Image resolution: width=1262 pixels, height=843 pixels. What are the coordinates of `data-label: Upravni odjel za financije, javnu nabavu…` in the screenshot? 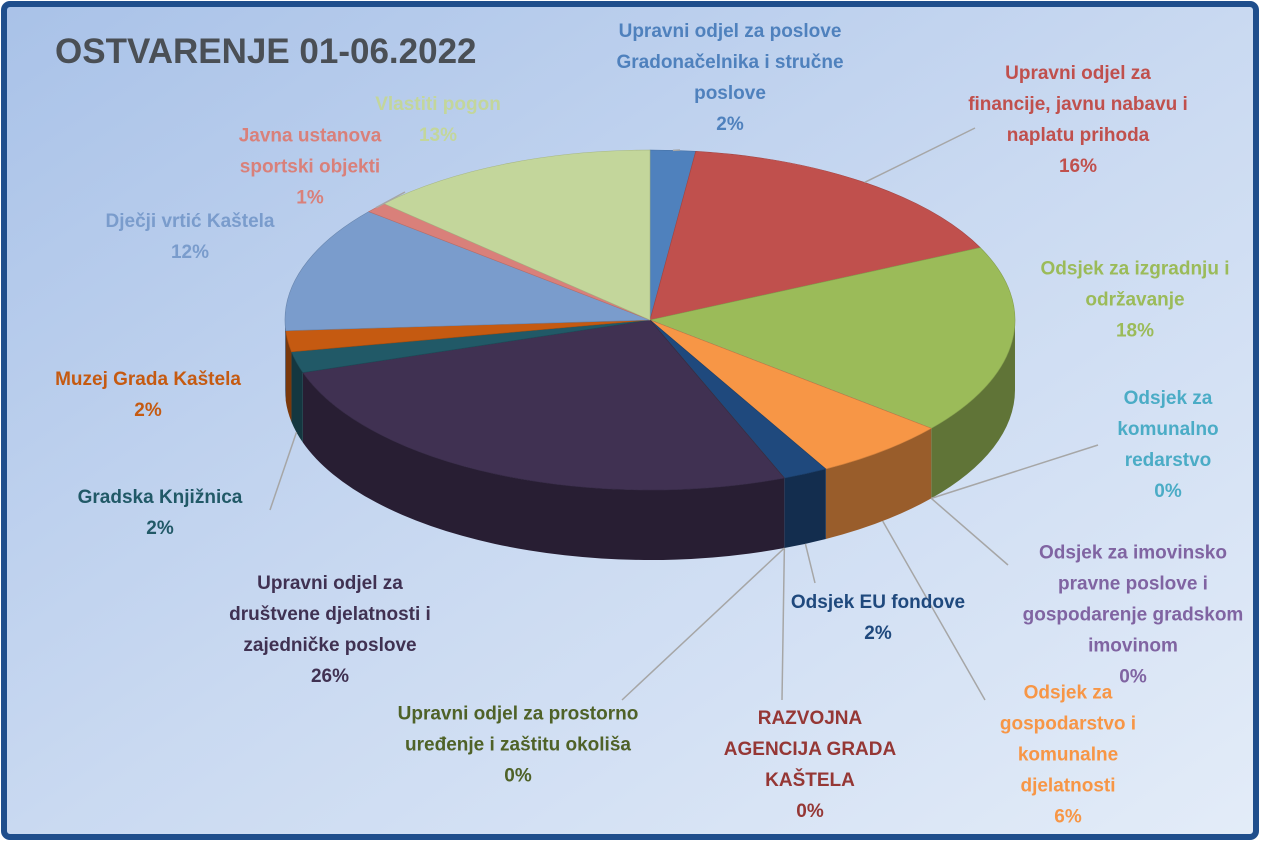 It's located at (1078, 120).